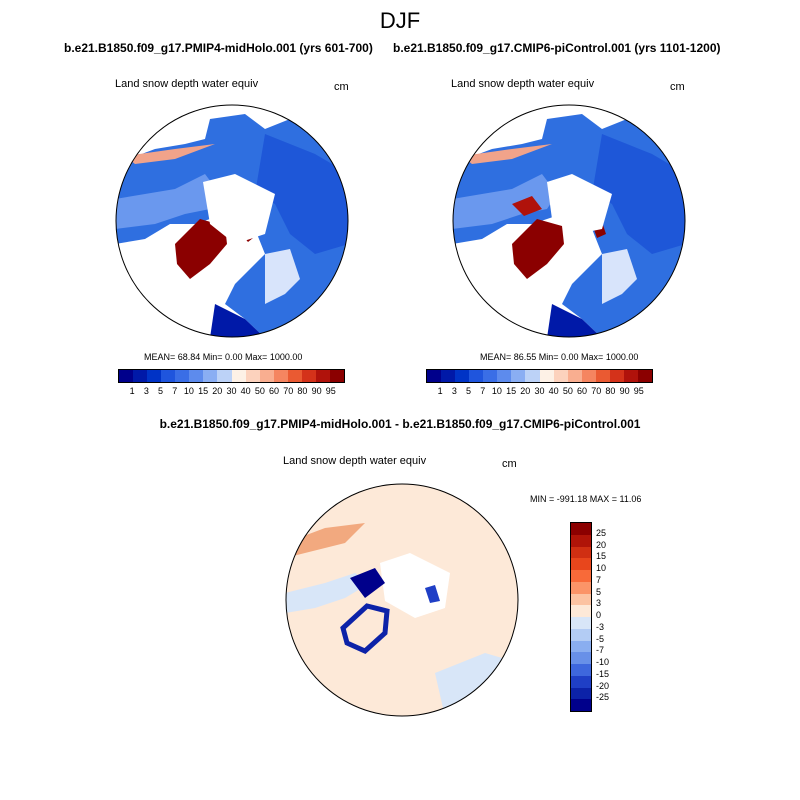 Image resolution: width=800 pixels, height=800 pixels. I want to click on panel-1-units-label: cm, so click(341, 87).